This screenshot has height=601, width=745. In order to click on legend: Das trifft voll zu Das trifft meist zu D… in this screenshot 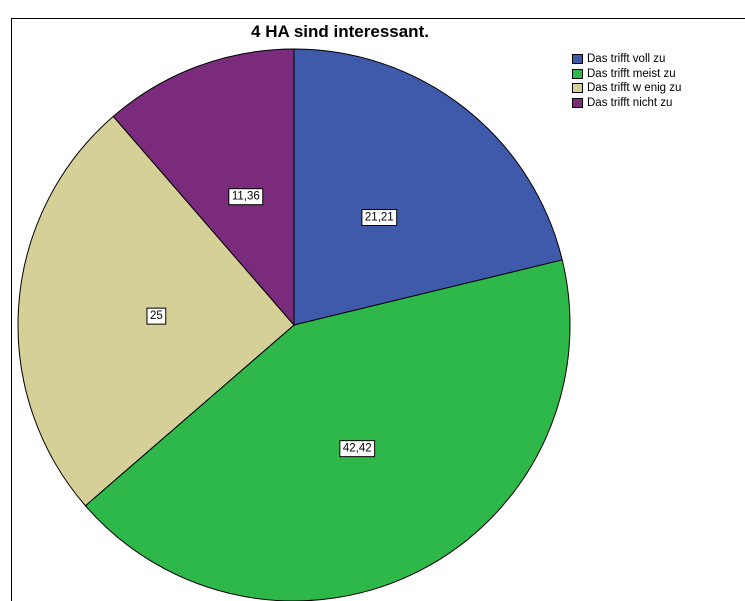, I will do `click(626, 81)`.